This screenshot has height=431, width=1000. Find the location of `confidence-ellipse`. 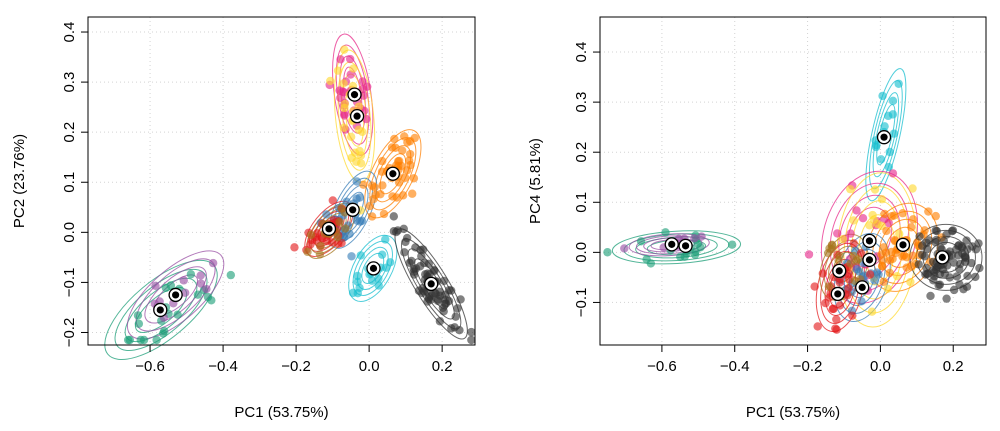

confidence-ellipse is located at coordinates (175, 295).